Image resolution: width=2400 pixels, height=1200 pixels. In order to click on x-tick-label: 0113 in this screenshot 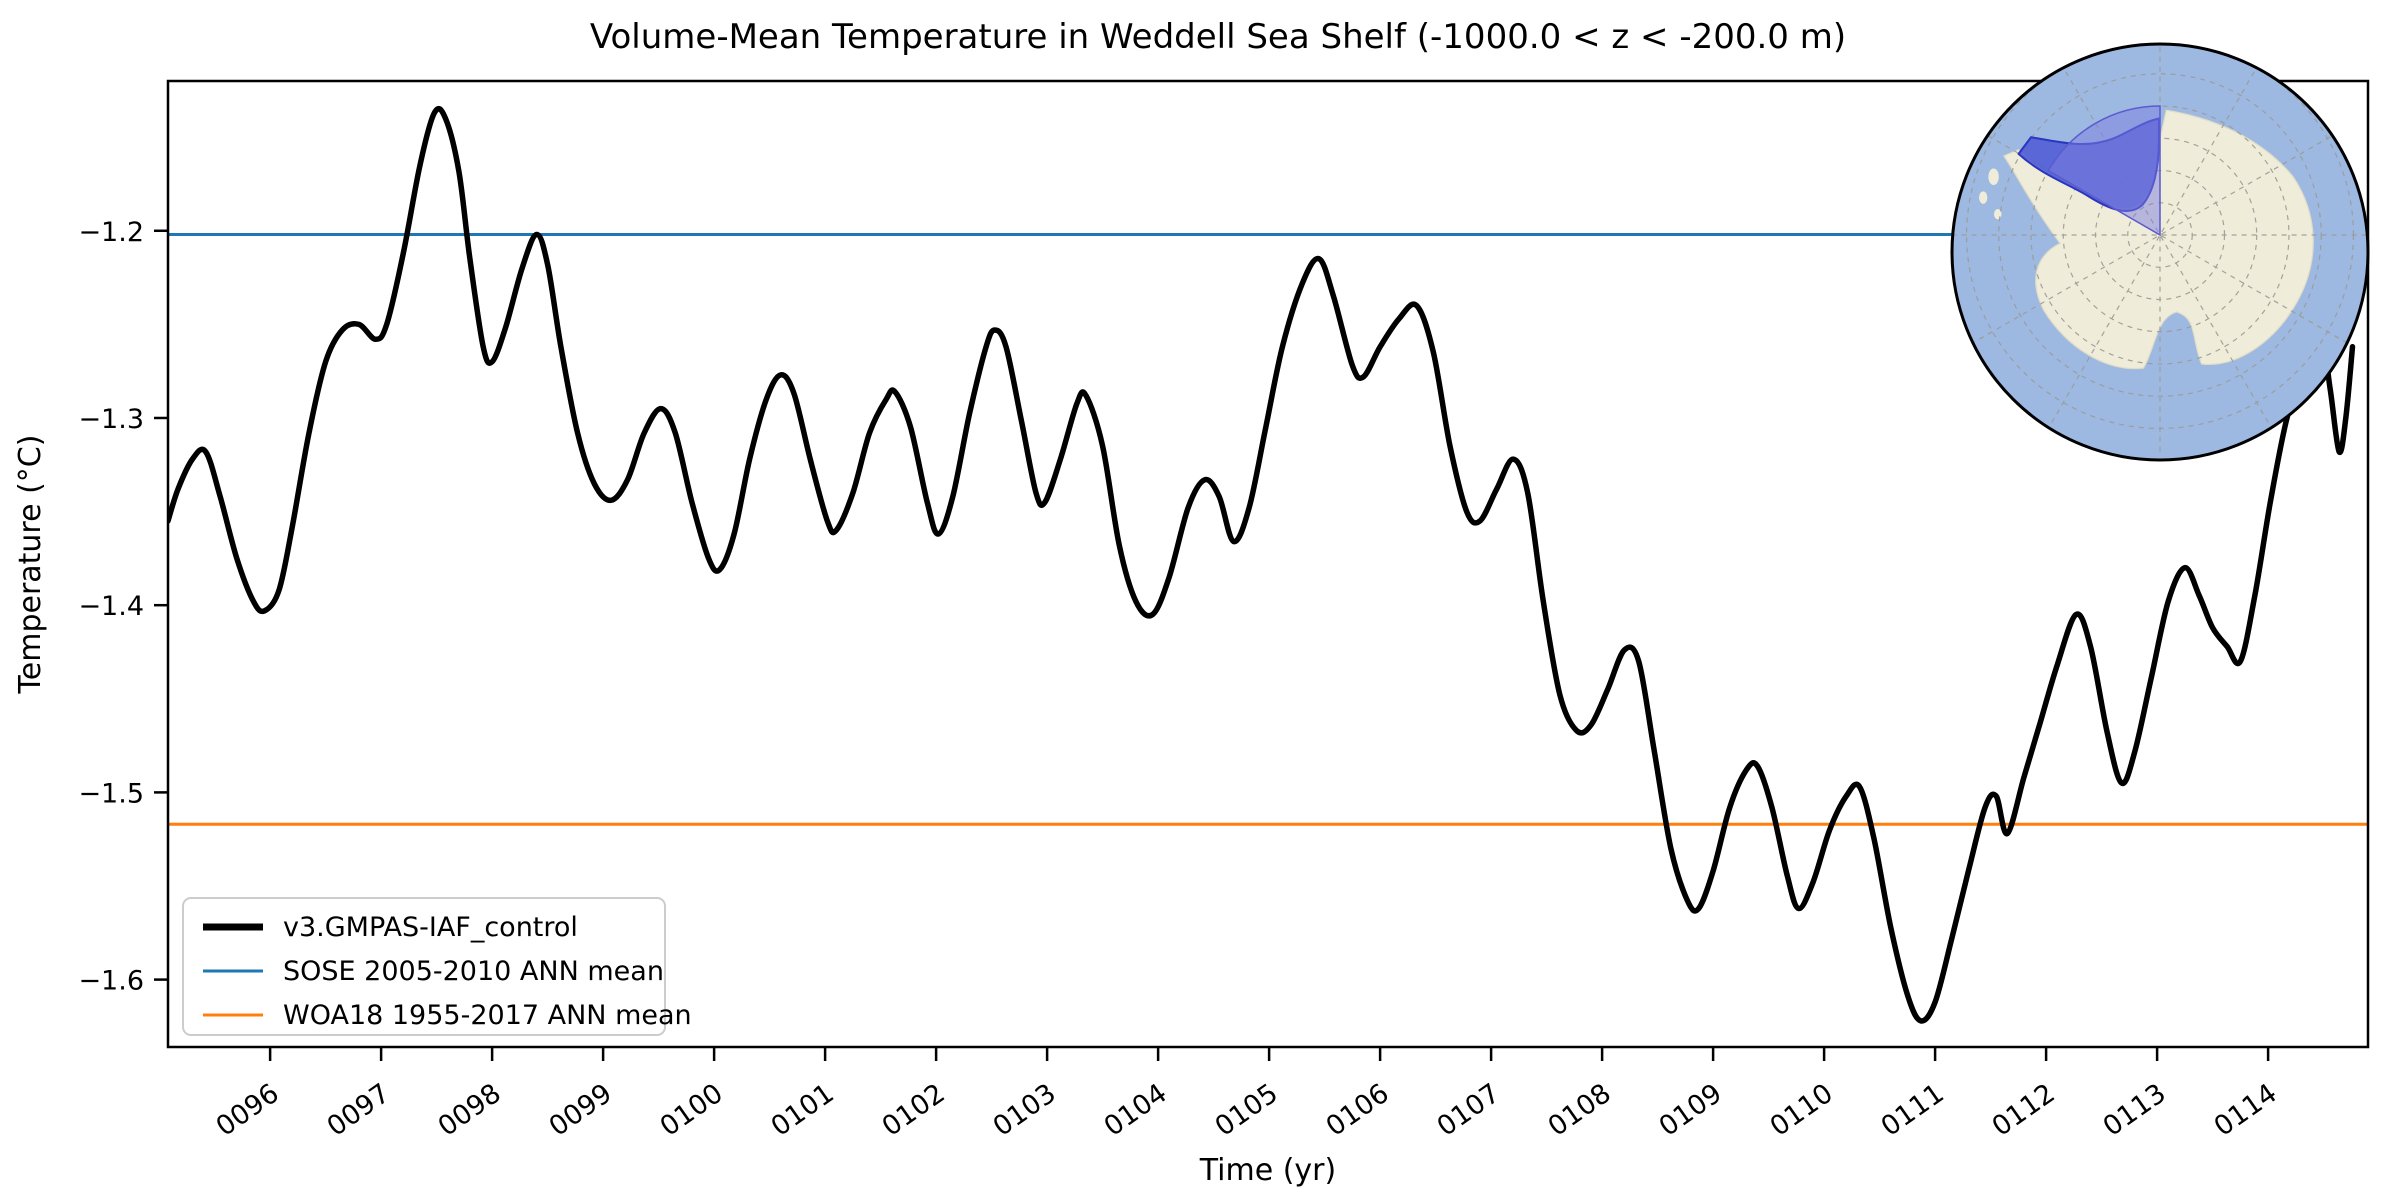, I will do `click(2135, 1110)`.